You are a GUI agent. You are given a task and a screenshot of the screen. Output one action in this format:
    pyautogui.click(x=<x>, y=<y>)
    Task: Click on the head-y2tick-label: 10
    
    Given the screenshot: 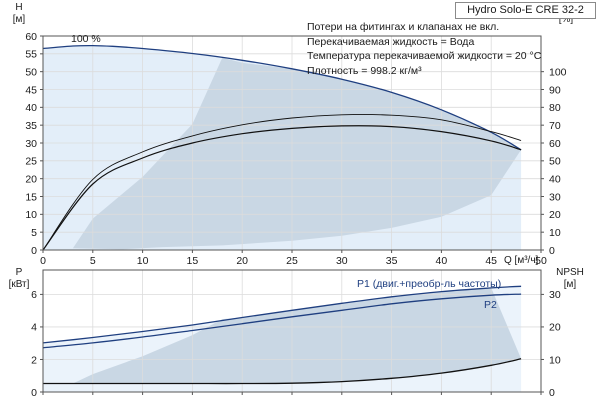 What is the action you would take?
    pyautogui.click(x=555, y=233)
    